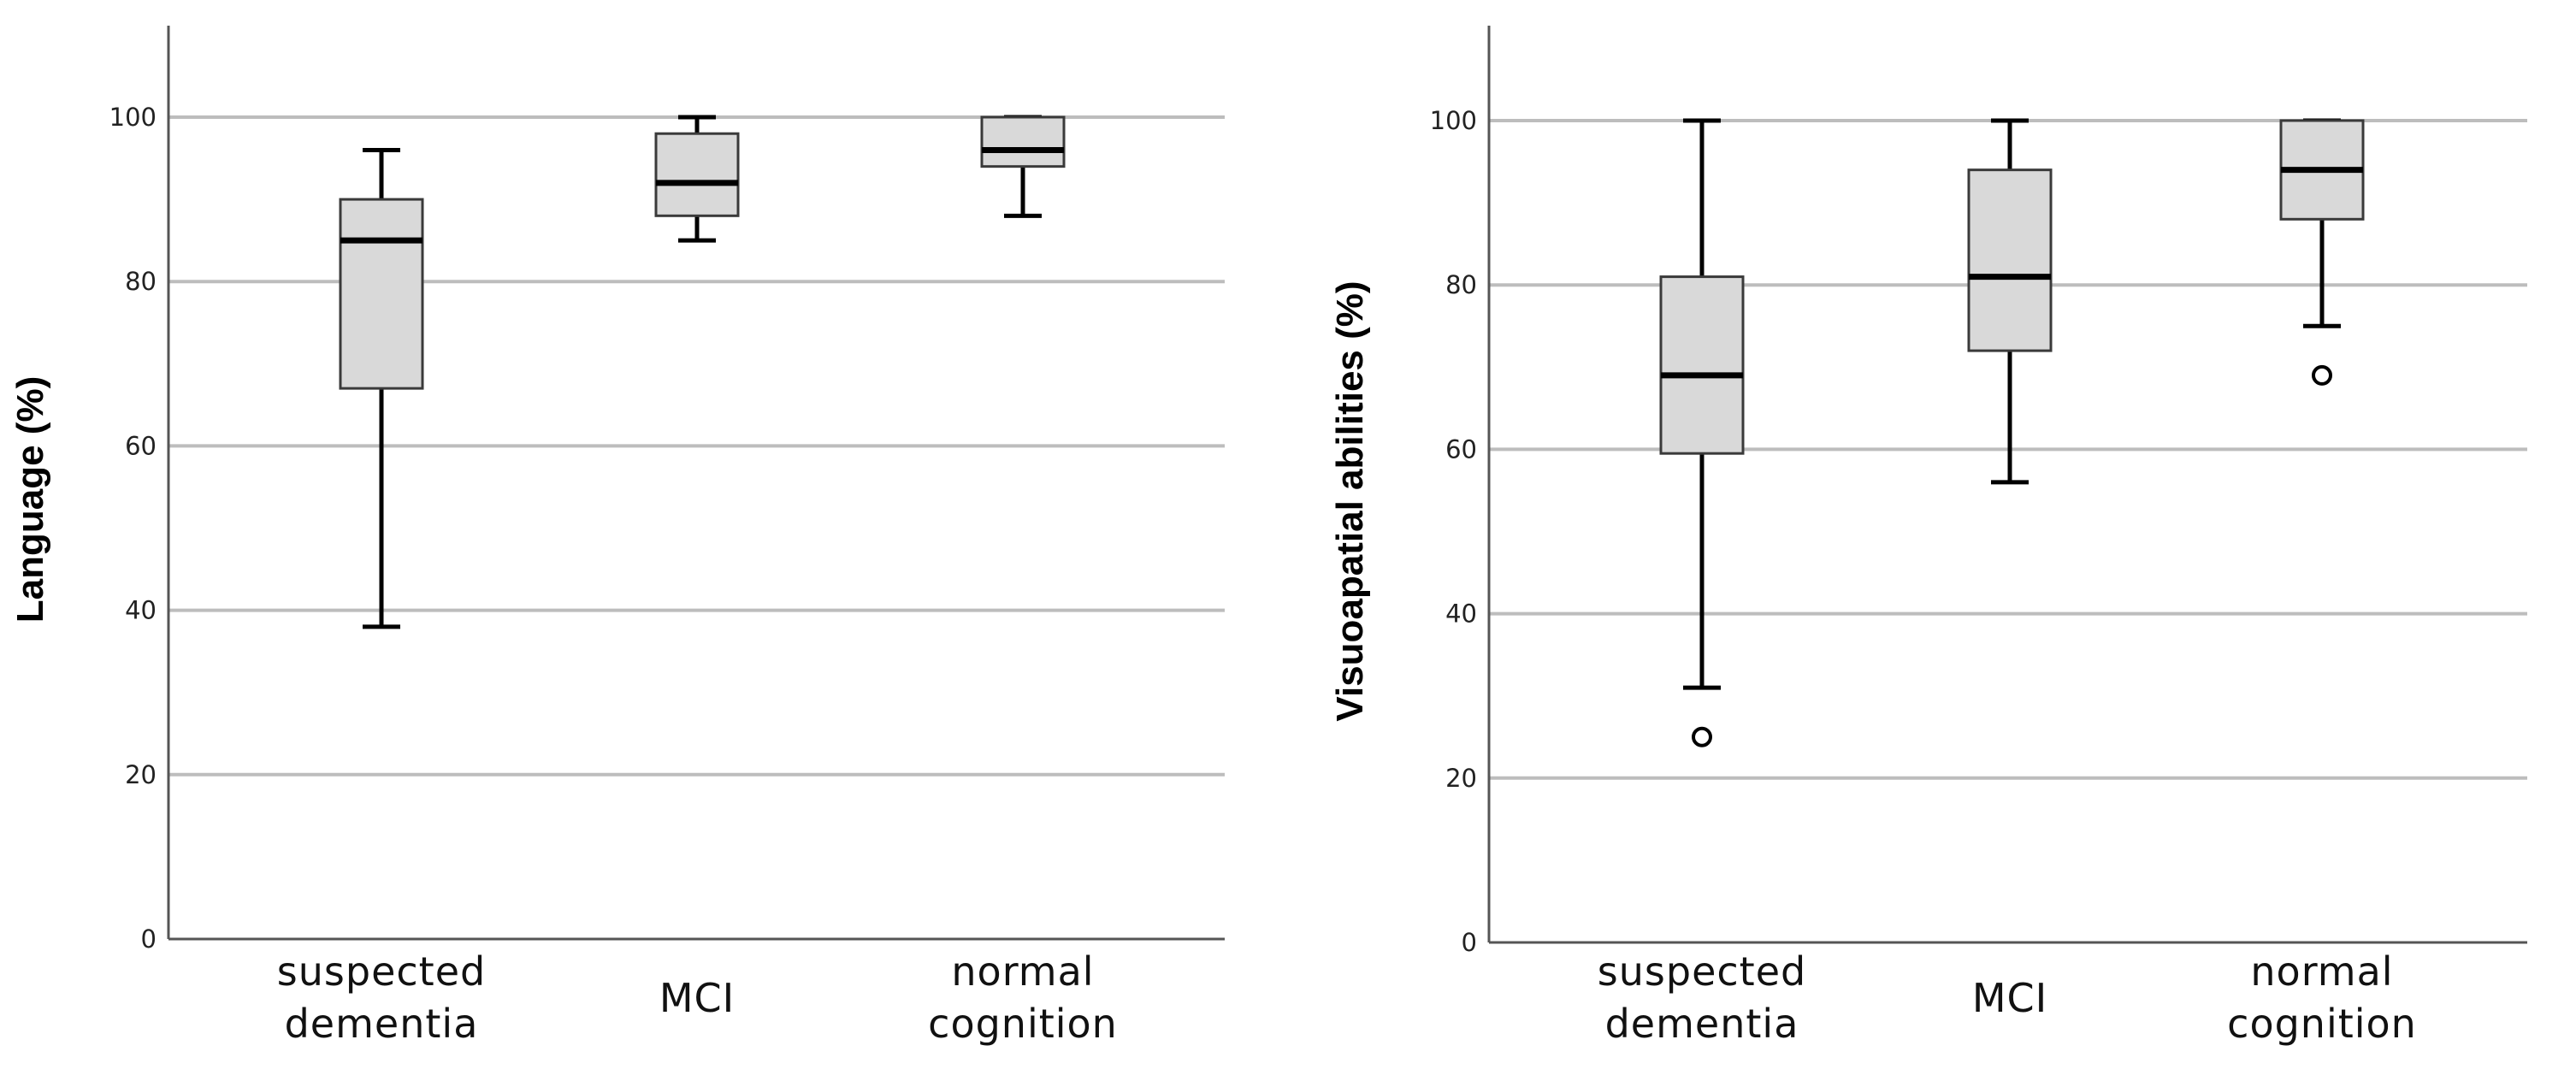 Image resolution: width=2576 pixels, height=1075 pixels. What do you see at coordinates (30, 499) in the screenshot?
I see `y-axis-title: Language (%)` at bounding box center [30, 499].